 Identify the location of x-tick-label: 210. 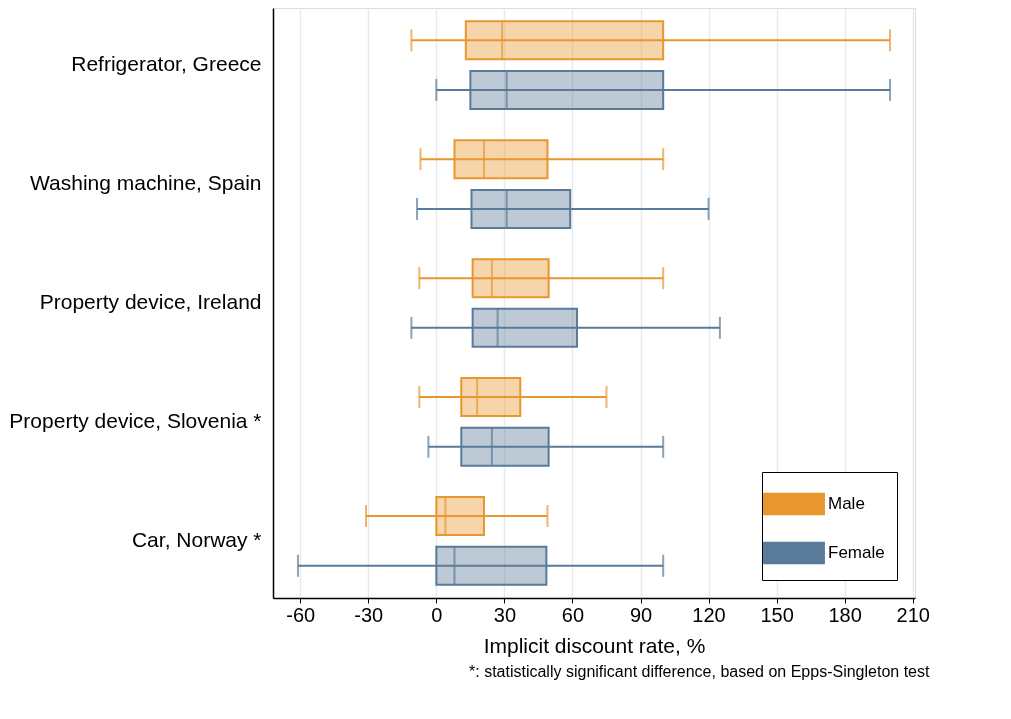
(913, 614).